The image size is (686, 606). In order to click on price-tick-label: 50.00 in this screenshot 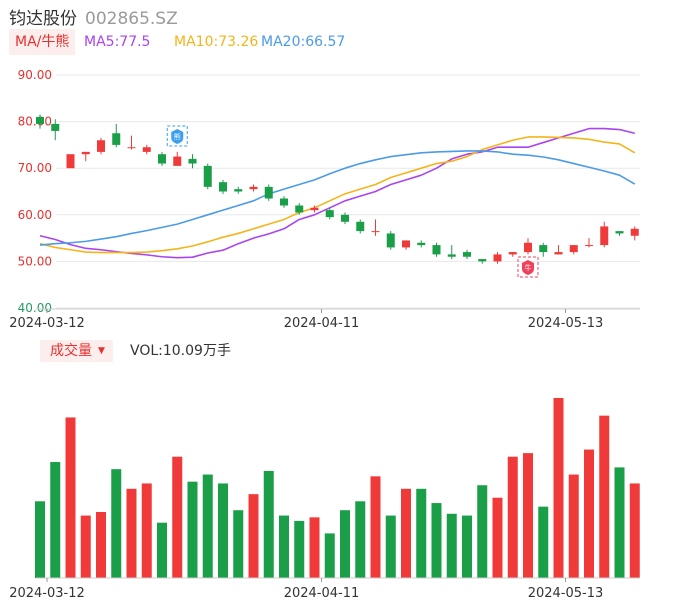, I will do `click(35, 261)`.